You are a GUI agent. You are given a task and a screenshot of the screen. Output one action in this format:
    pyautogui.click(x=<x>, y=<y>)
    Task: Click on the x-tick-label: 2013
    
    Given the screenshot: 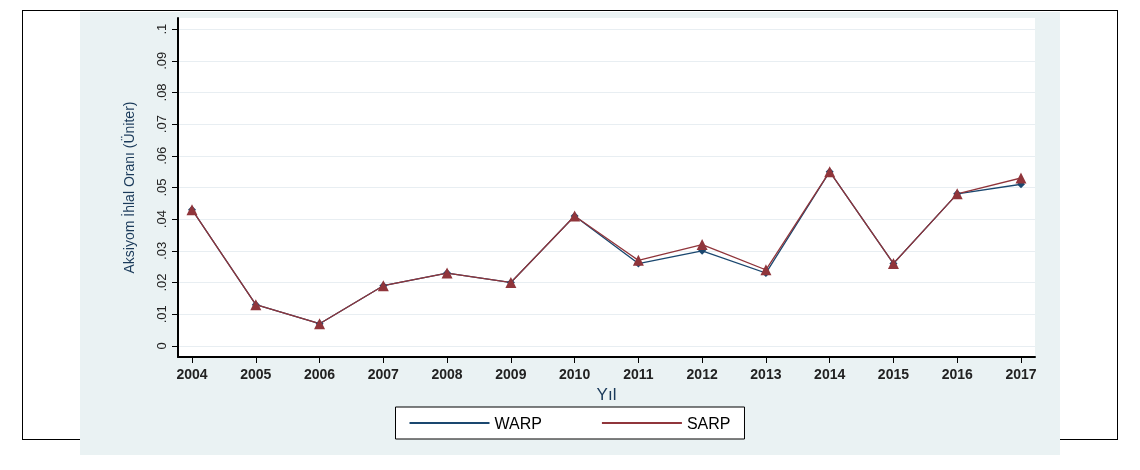 What is the action you would take?
    pyautogui.click(x=766, y=374)
    